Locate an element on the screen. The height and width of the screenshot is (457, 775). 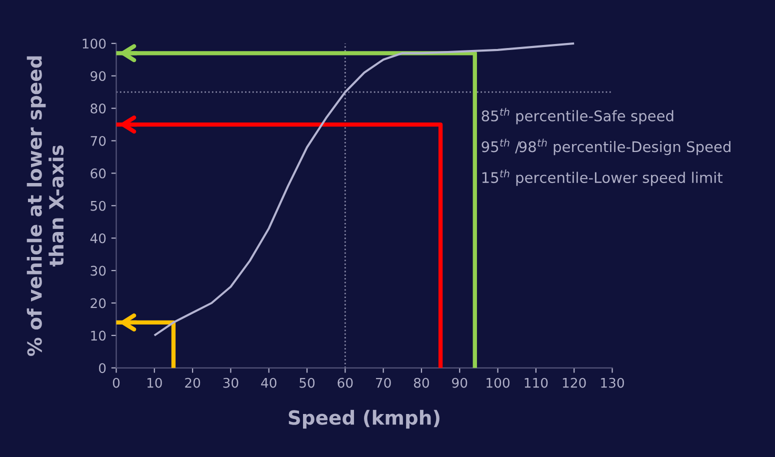
x-tick-label: 0 is located at coordinates (116, 383).